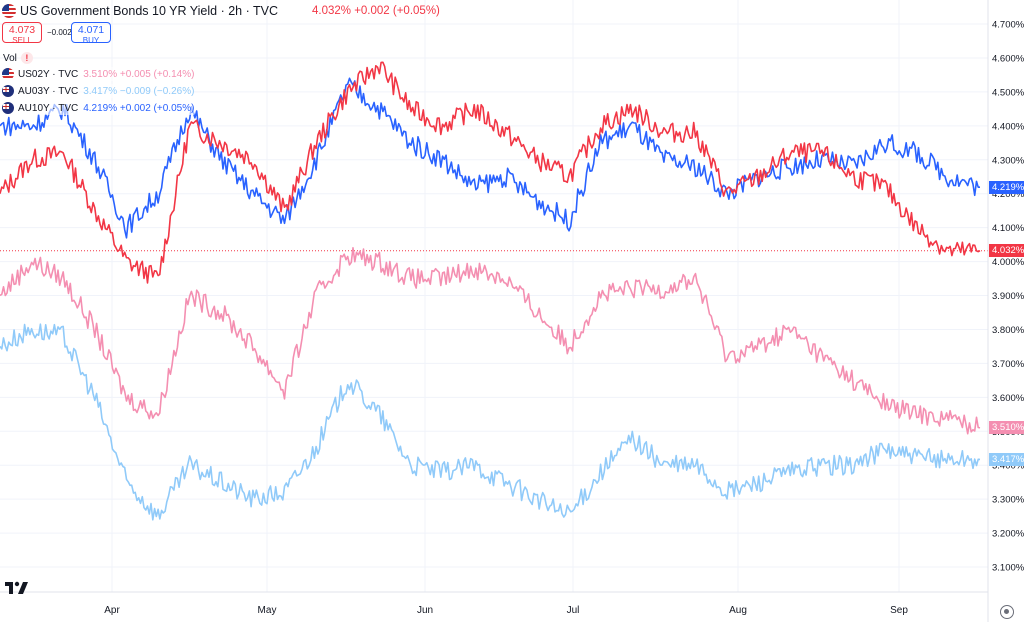 The width and height of the screenshot is (1024, 622). I want to click on x-tick-label: Sep, so click(899, 610).